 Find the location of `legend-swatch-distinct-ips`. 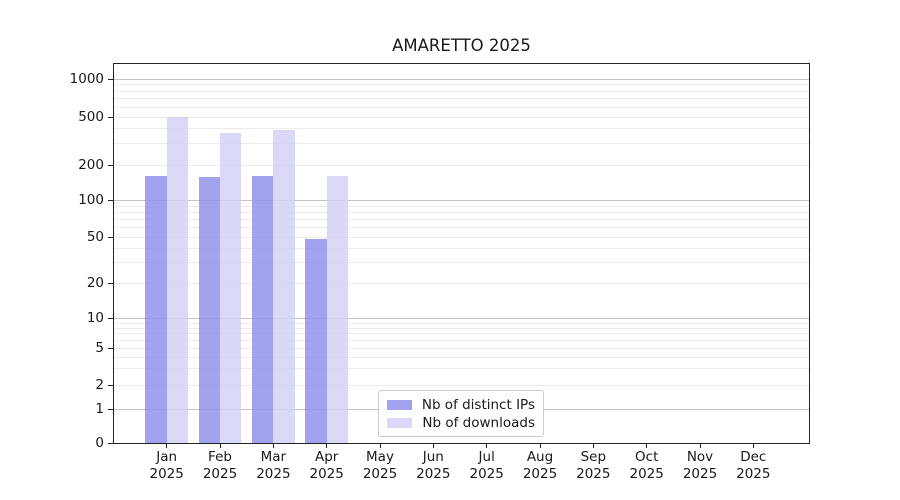

legend-swatch-distinct-ips is located at coordinates (399, 405).